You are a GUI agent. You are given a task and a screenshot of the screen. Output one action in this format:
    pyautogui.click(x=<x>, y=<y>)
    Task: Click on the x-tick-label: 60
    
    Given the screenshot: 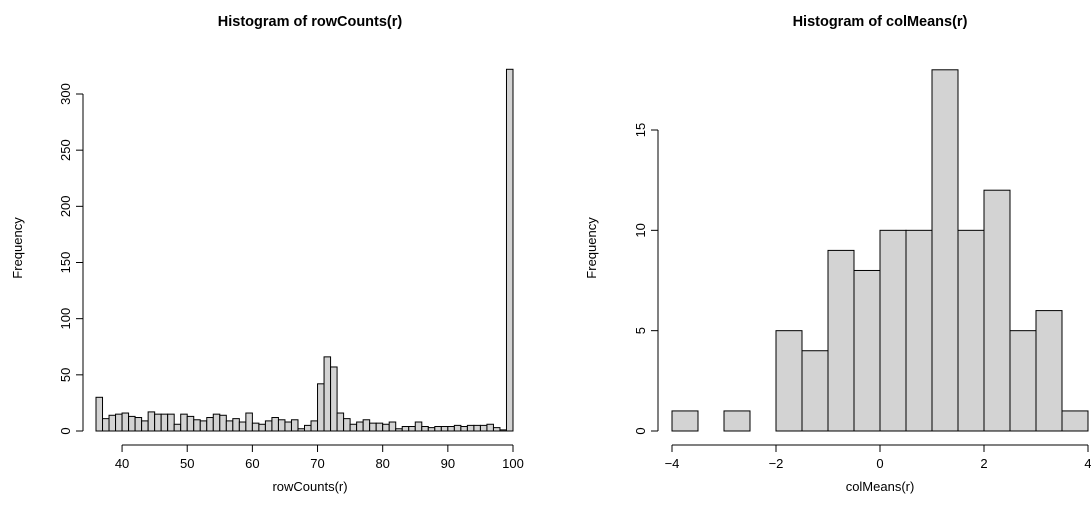 What is the action you would take?
    pyautogui.click(x=252, y=463)
    